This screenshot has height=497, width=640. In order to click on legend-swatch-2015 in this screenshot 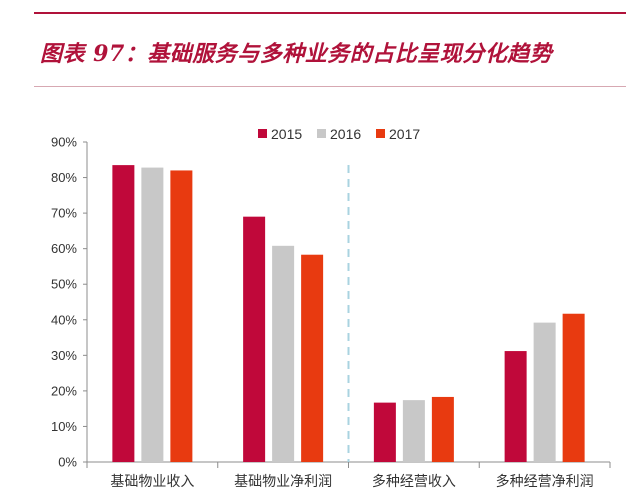, I will do `click(262, 133)`.